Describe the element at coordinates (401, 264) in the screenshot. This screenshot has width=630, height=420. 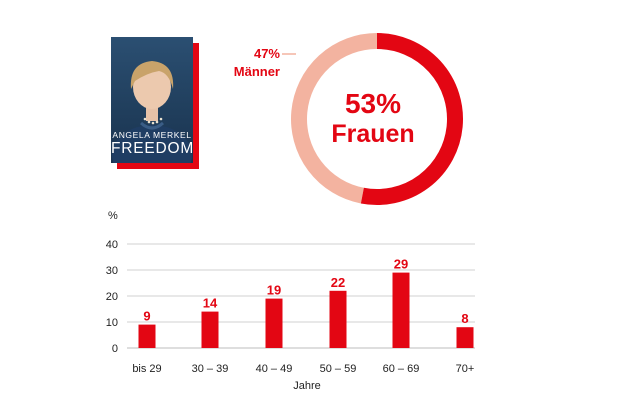
I see `bar-value-label: 29` at that location.